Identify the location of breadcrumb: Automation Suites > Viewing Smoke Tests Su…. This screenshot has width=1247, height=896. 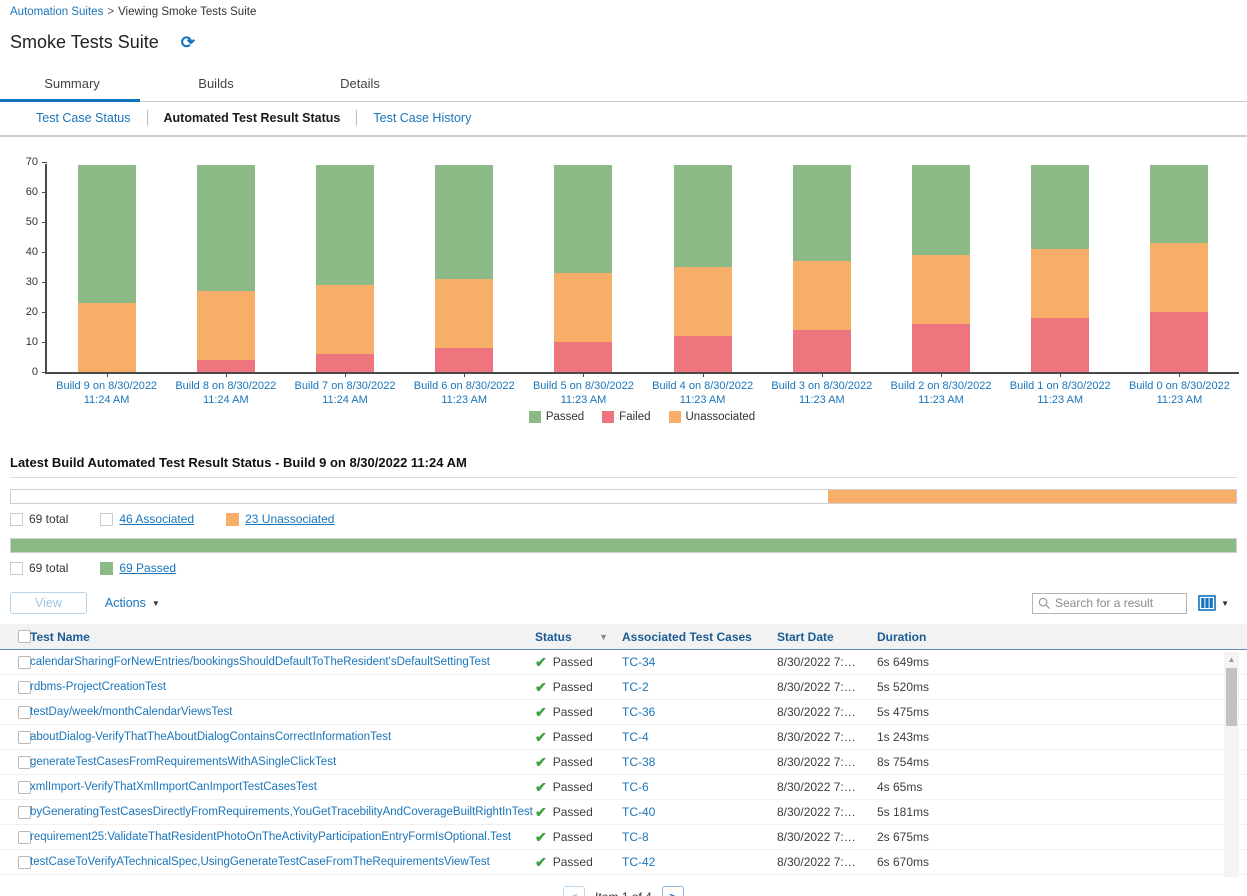
(623, 9).